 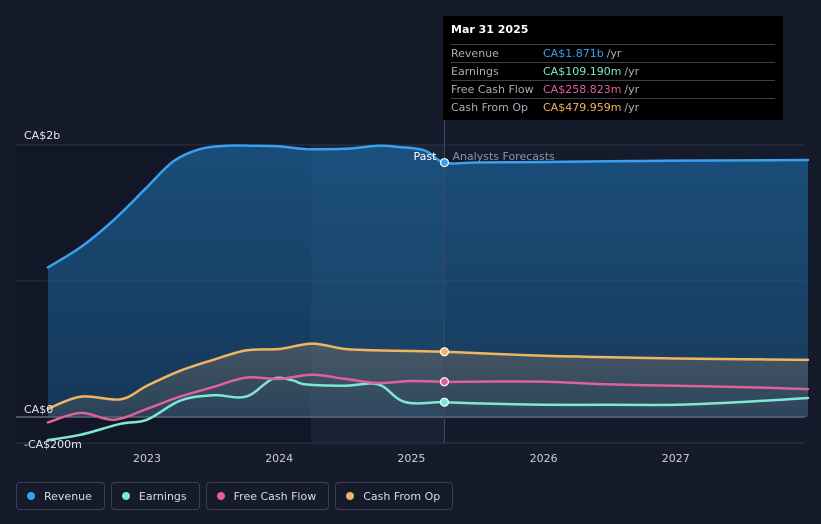 I want to click on x-tick-label: 2023, so click(x=147, y=458).